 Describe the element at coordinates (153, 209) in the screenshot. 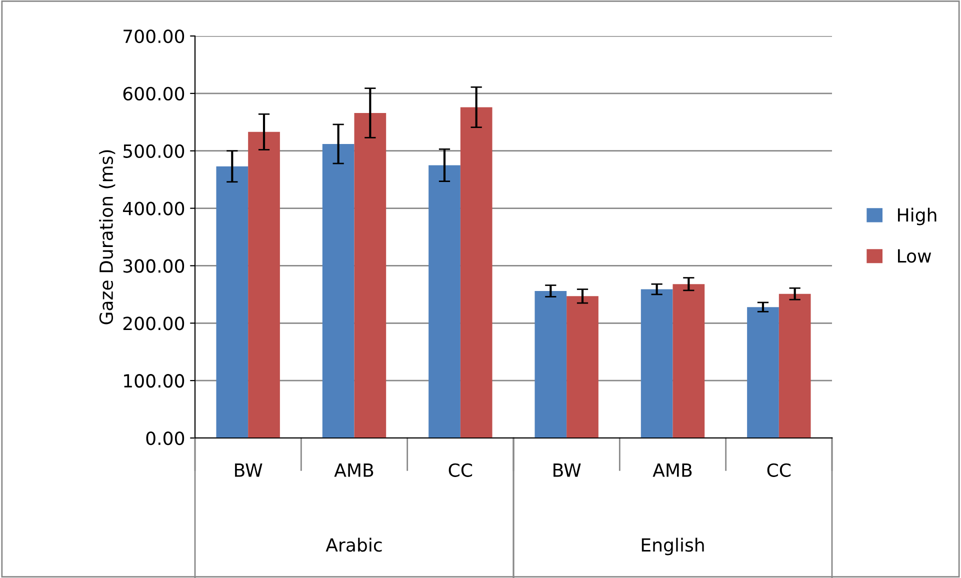

I see `y-tick-label: 400.00` at that location.